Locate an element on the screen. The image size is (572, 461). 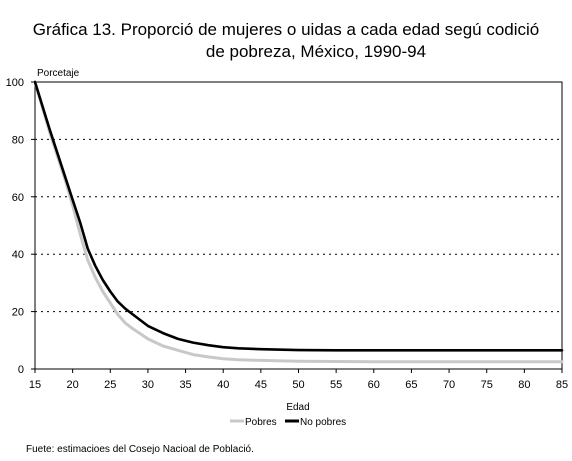
x-tick-label-20: 20 is located at coordinates (73, 385).